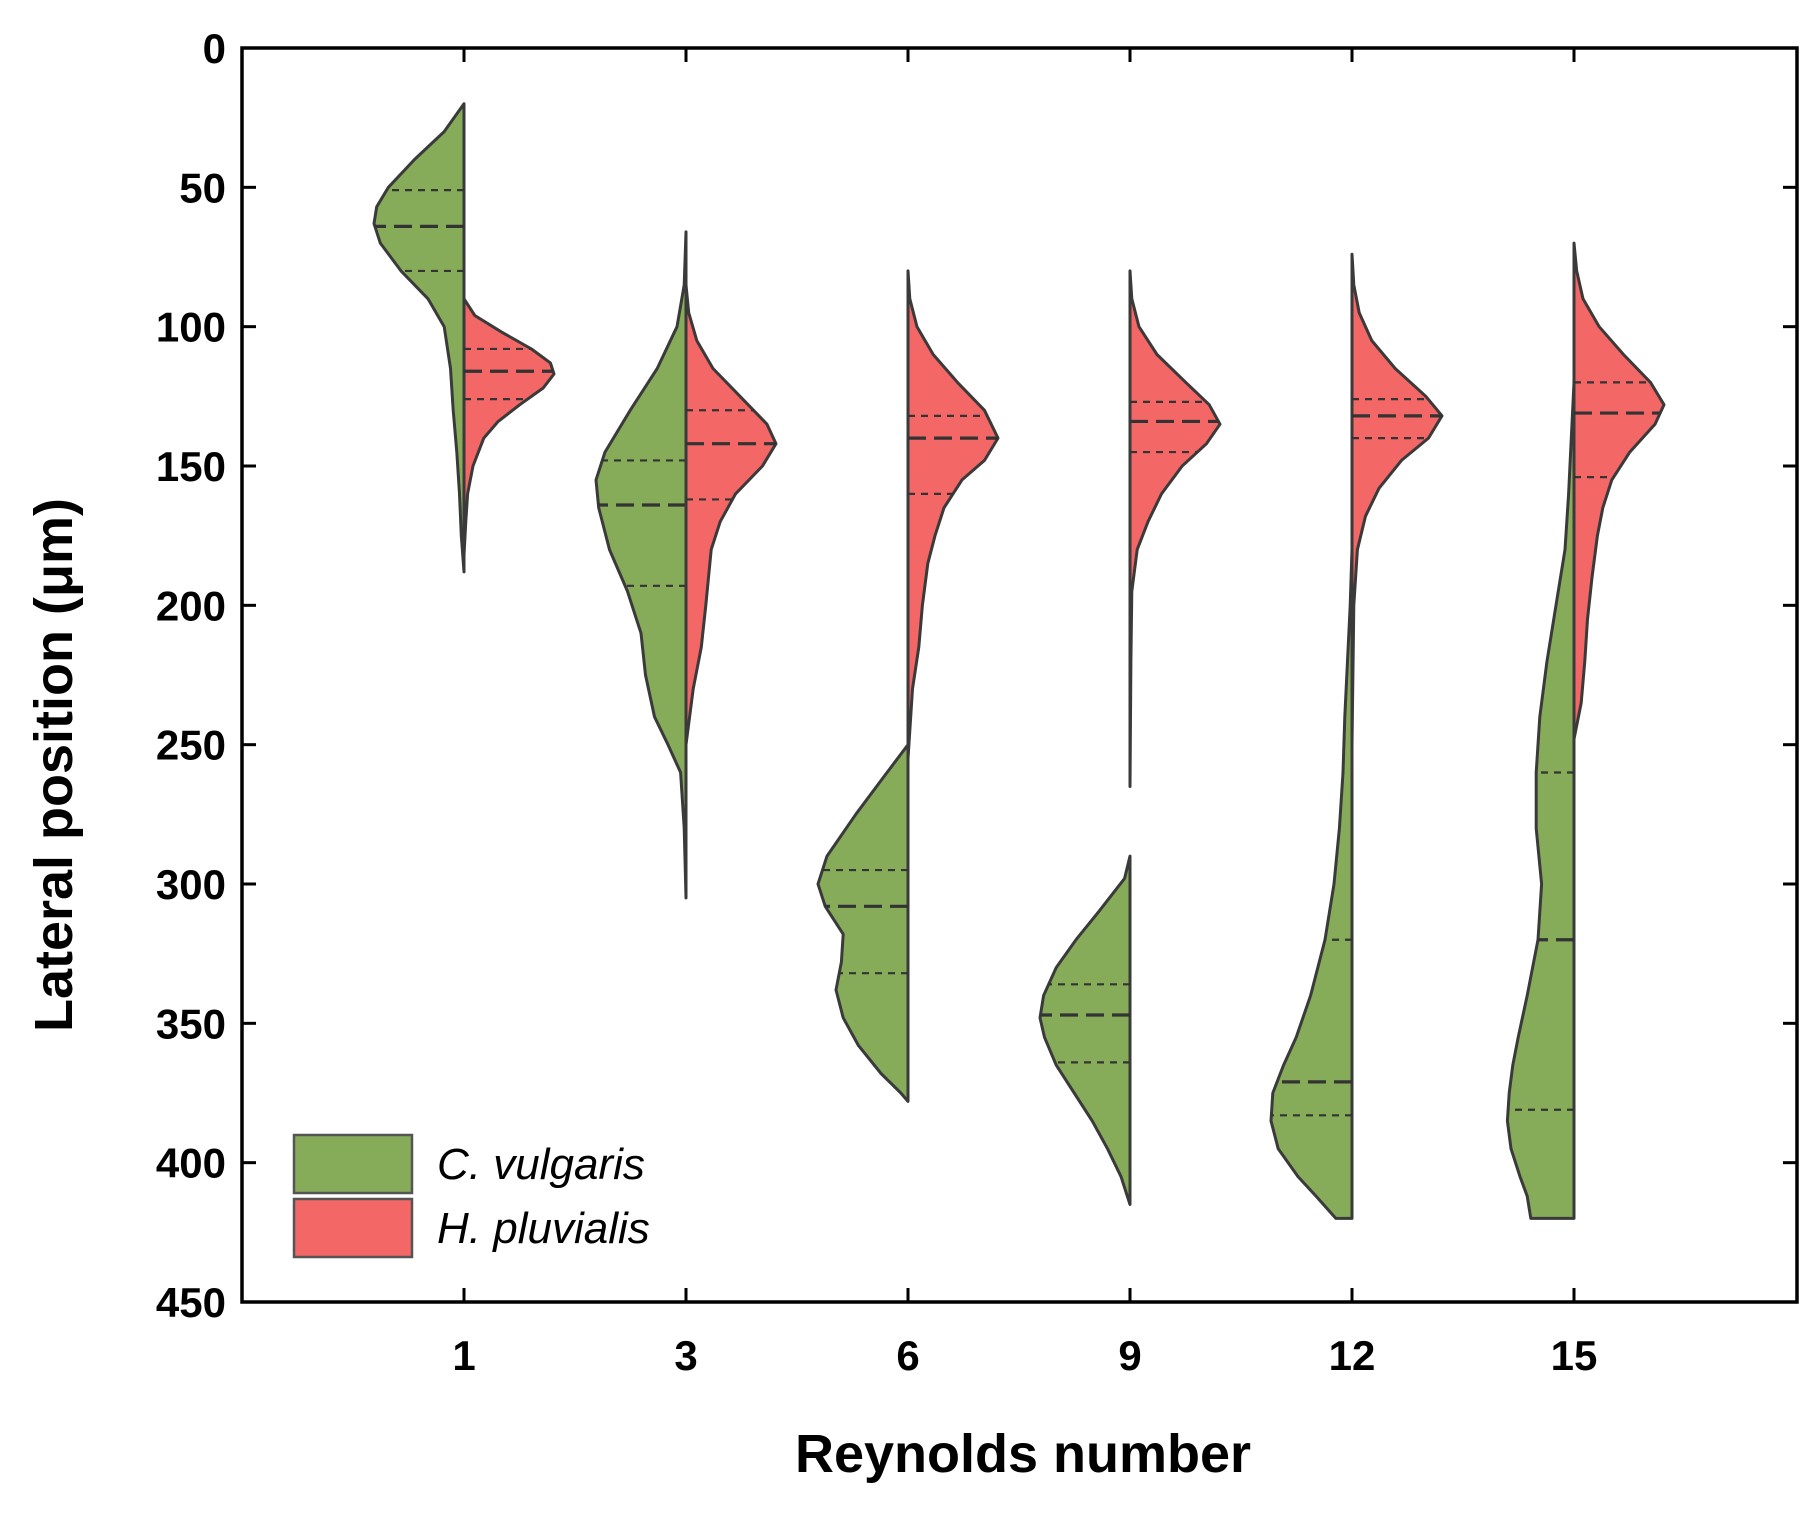 This screenshot has height=1517, width=1816. I want to click on y-tick-label: 50, so click(202, 187).